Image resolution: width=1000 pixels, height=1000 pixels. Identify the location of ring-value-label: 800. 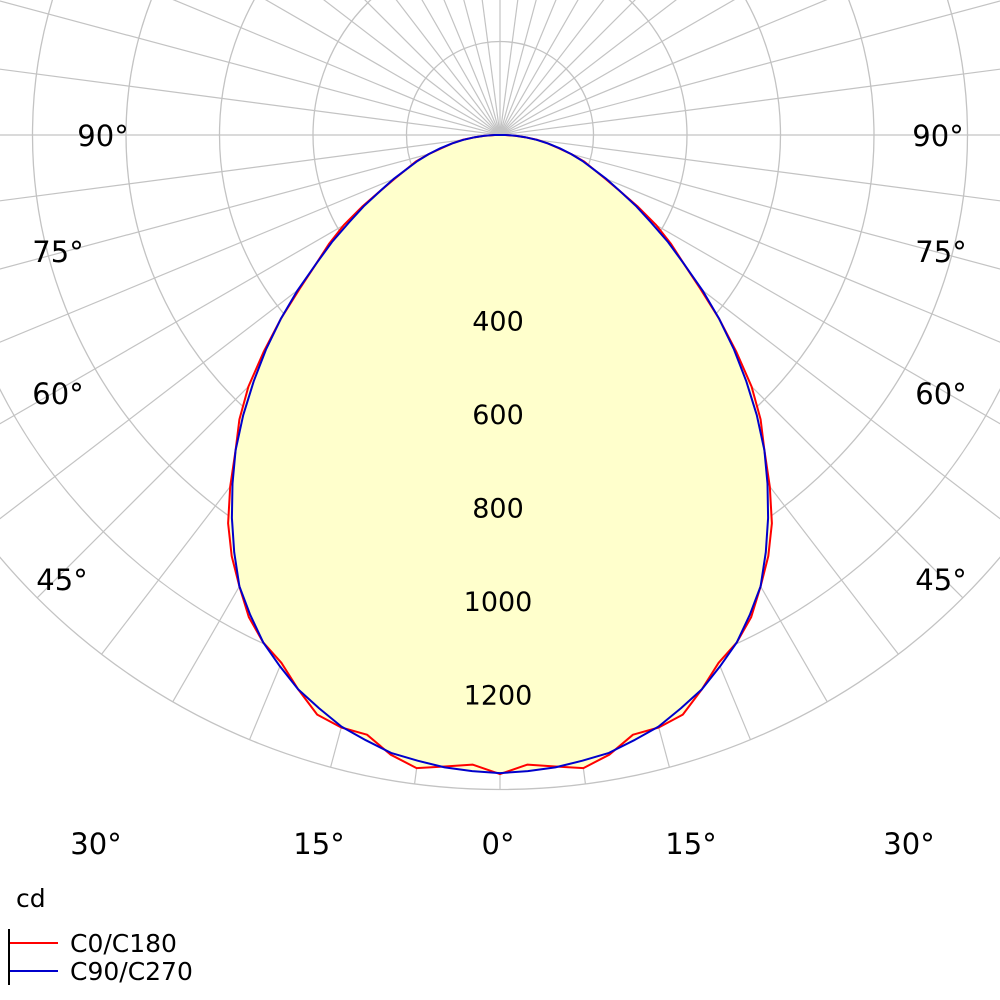
(498, 509).